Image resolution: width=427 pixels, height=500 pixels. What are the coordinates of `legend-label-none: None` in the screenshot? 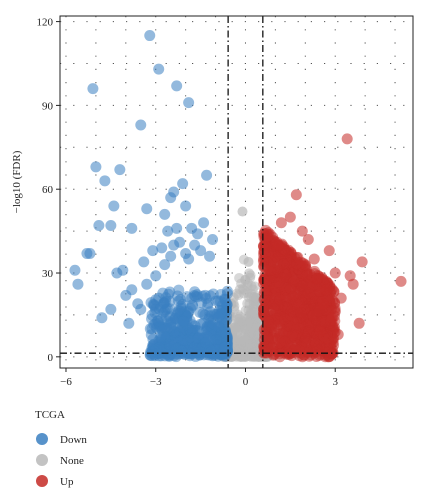 It's located at (72, 461).